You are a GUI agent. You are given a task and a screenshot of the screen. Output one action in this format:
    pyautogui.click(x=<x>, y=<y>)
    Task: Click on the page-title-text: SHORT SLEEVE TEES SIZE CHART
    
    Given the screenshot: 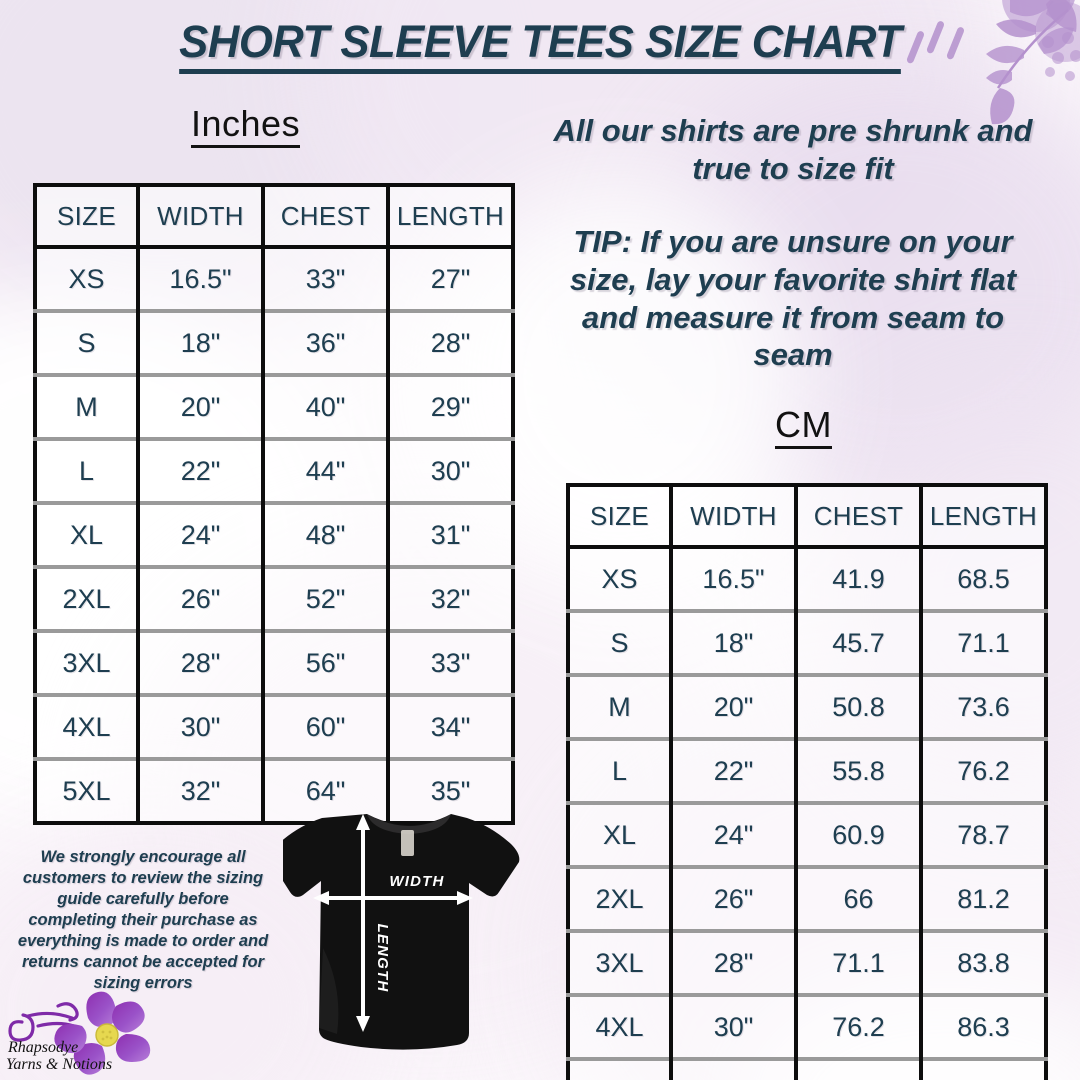 What is the action you would take?
    pyautogui.click(x=540, y=46)
    